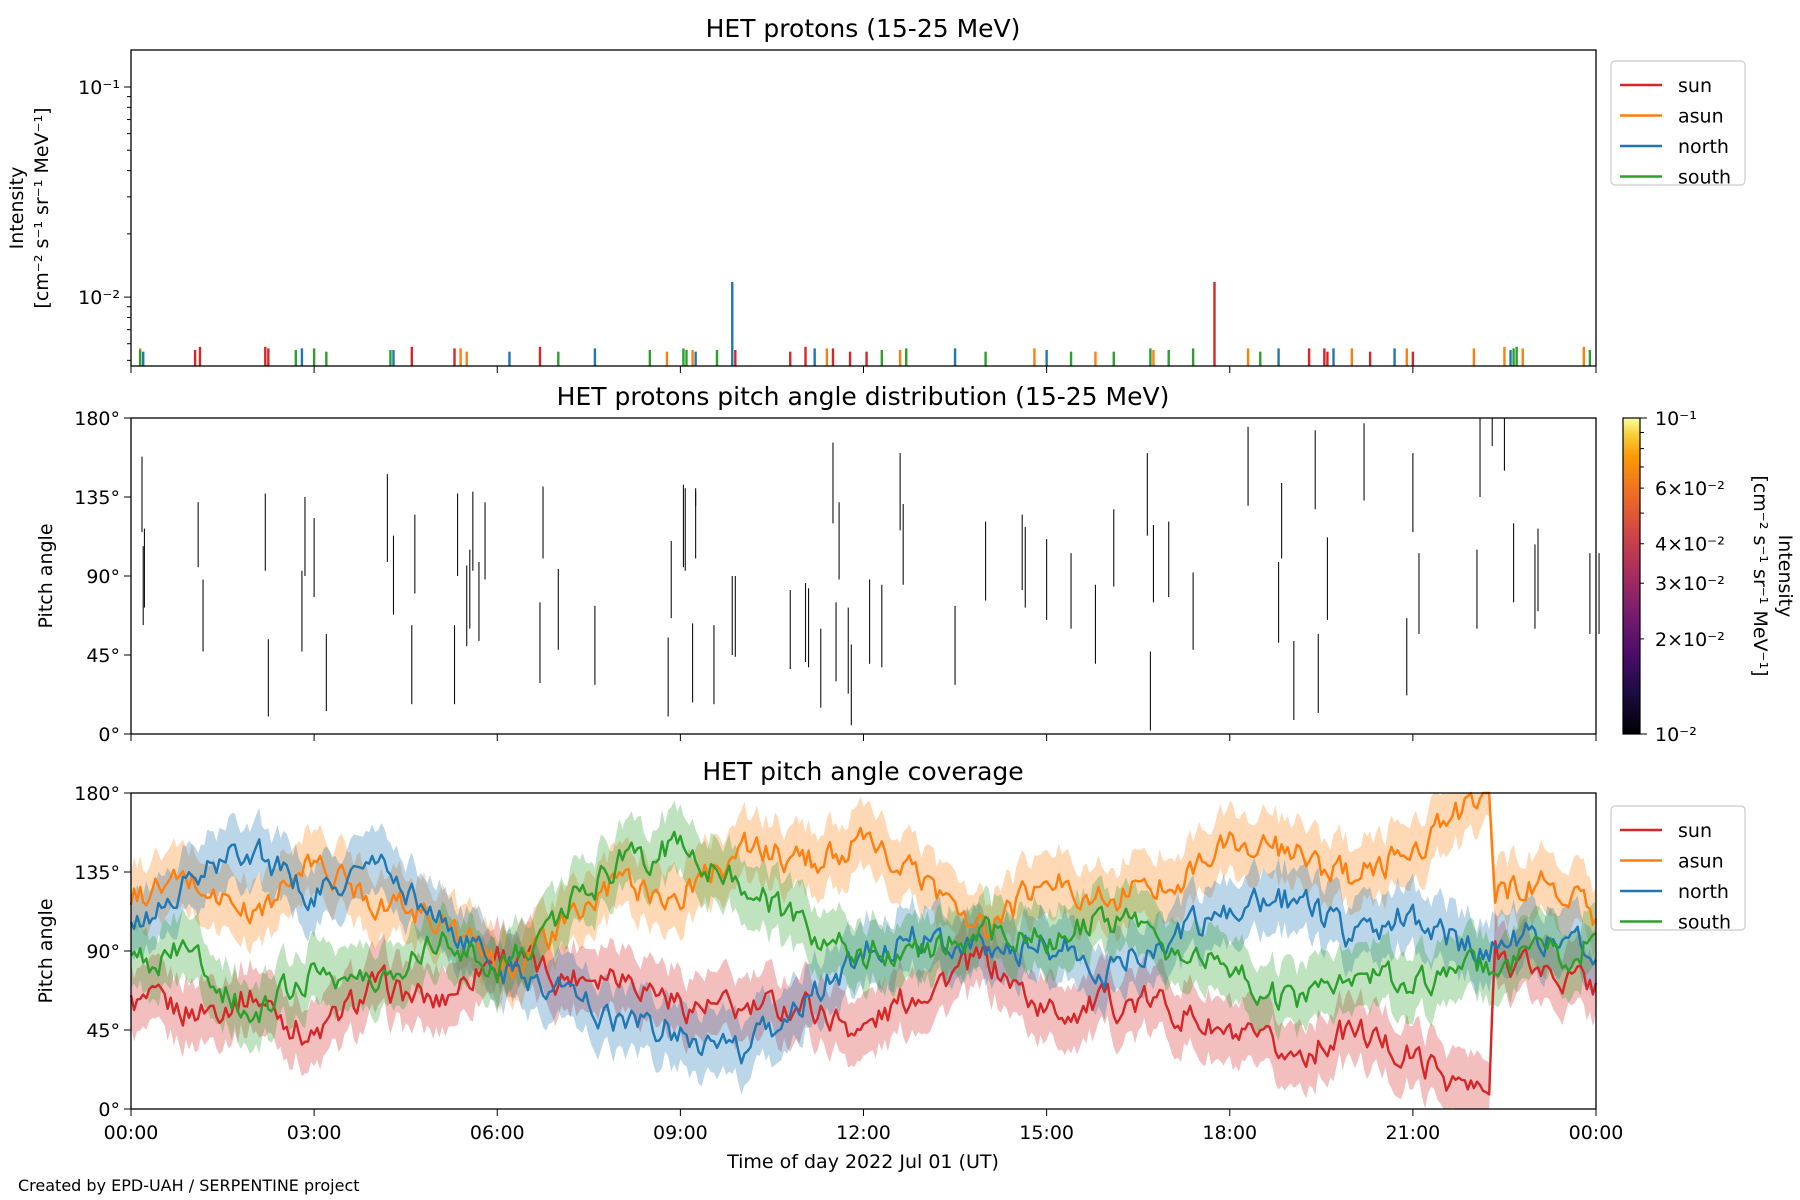 This screenshot has height=1200, width=1800. I want to click on x-tick-label: 15:00, so click(1046, 1133).